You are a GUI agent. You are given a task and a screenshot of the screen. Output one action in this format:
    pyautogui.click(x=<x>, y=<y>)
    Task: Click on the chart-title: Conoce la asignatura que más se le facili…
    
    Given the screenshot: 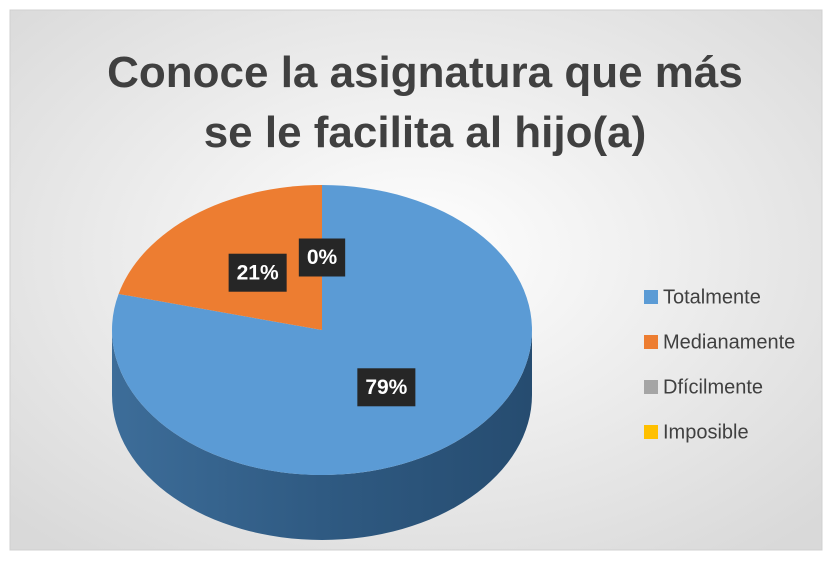 What is the action you would take?
    pyautogui.click(x=425, y=102)
    